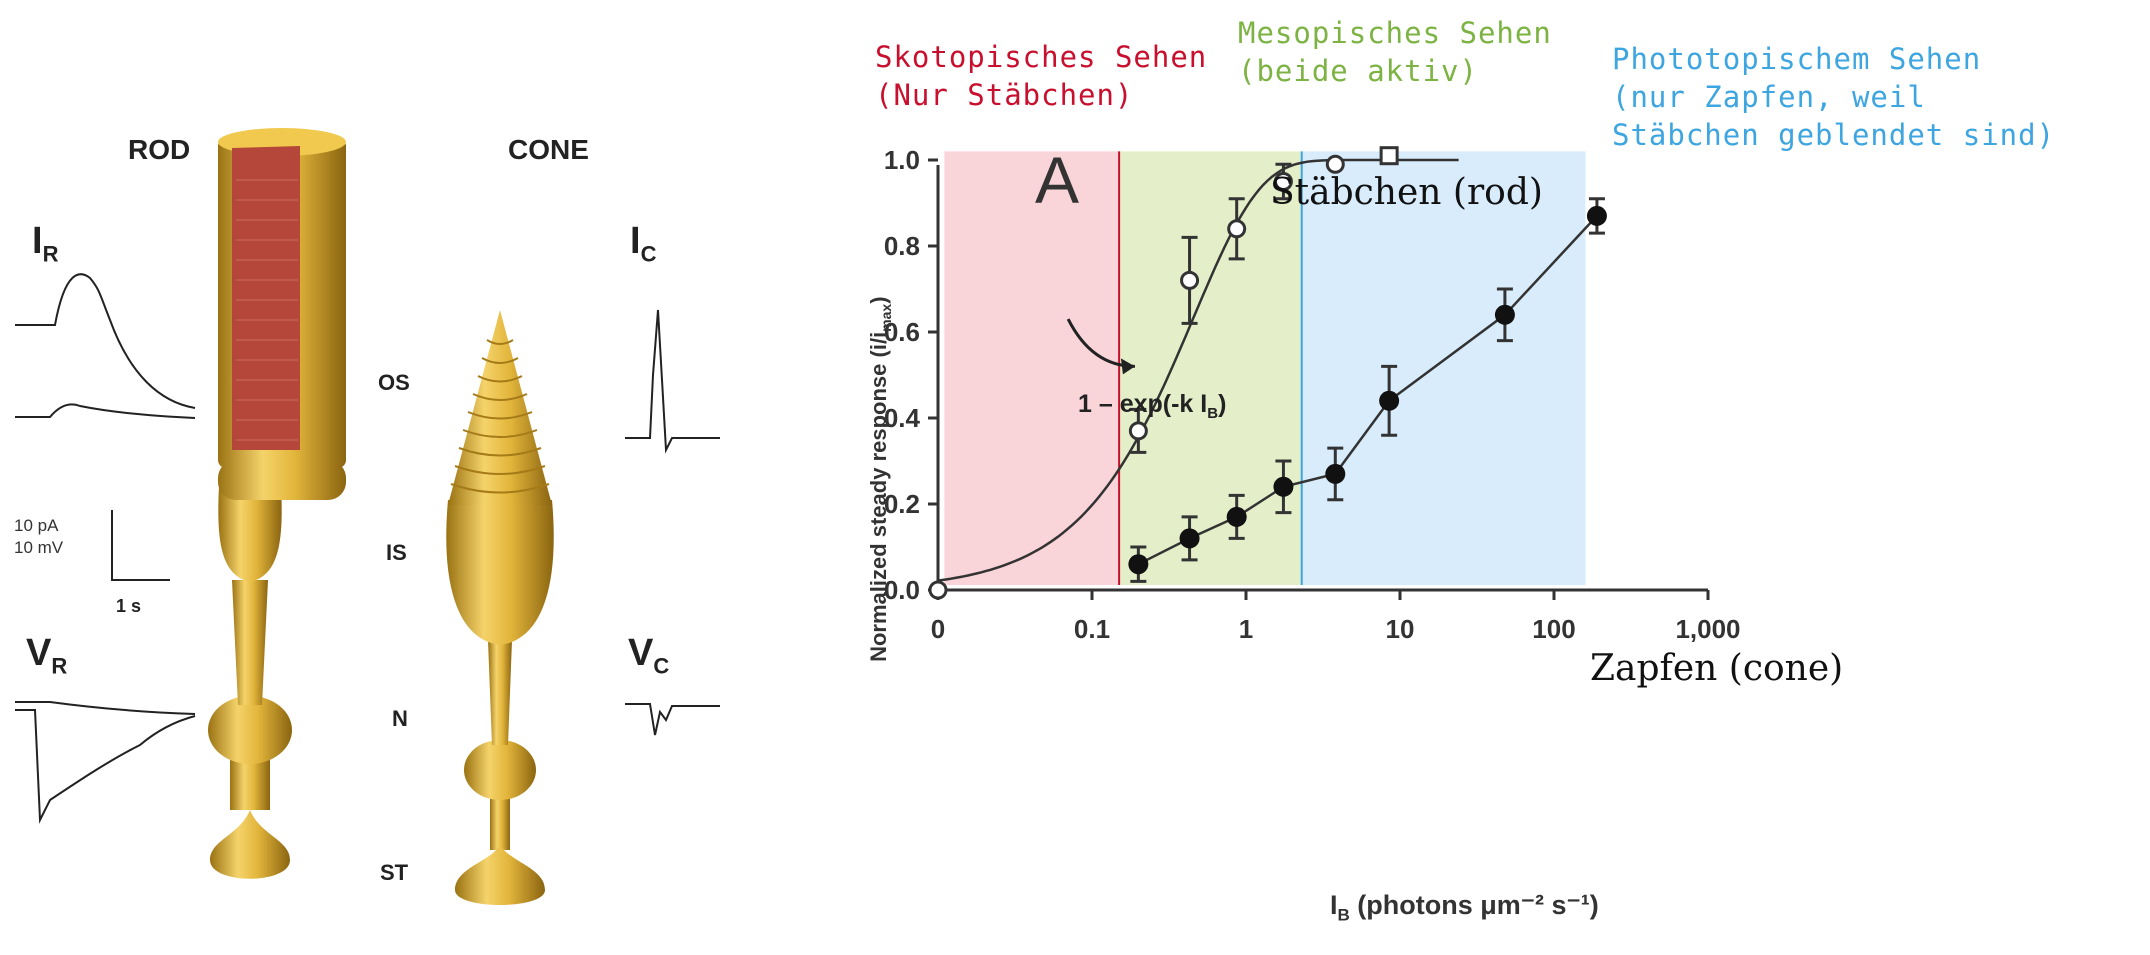 The image size is (2150, 955). I want to click on scotopic-line1: Skotopisches Sehen, so click(1041, 57).